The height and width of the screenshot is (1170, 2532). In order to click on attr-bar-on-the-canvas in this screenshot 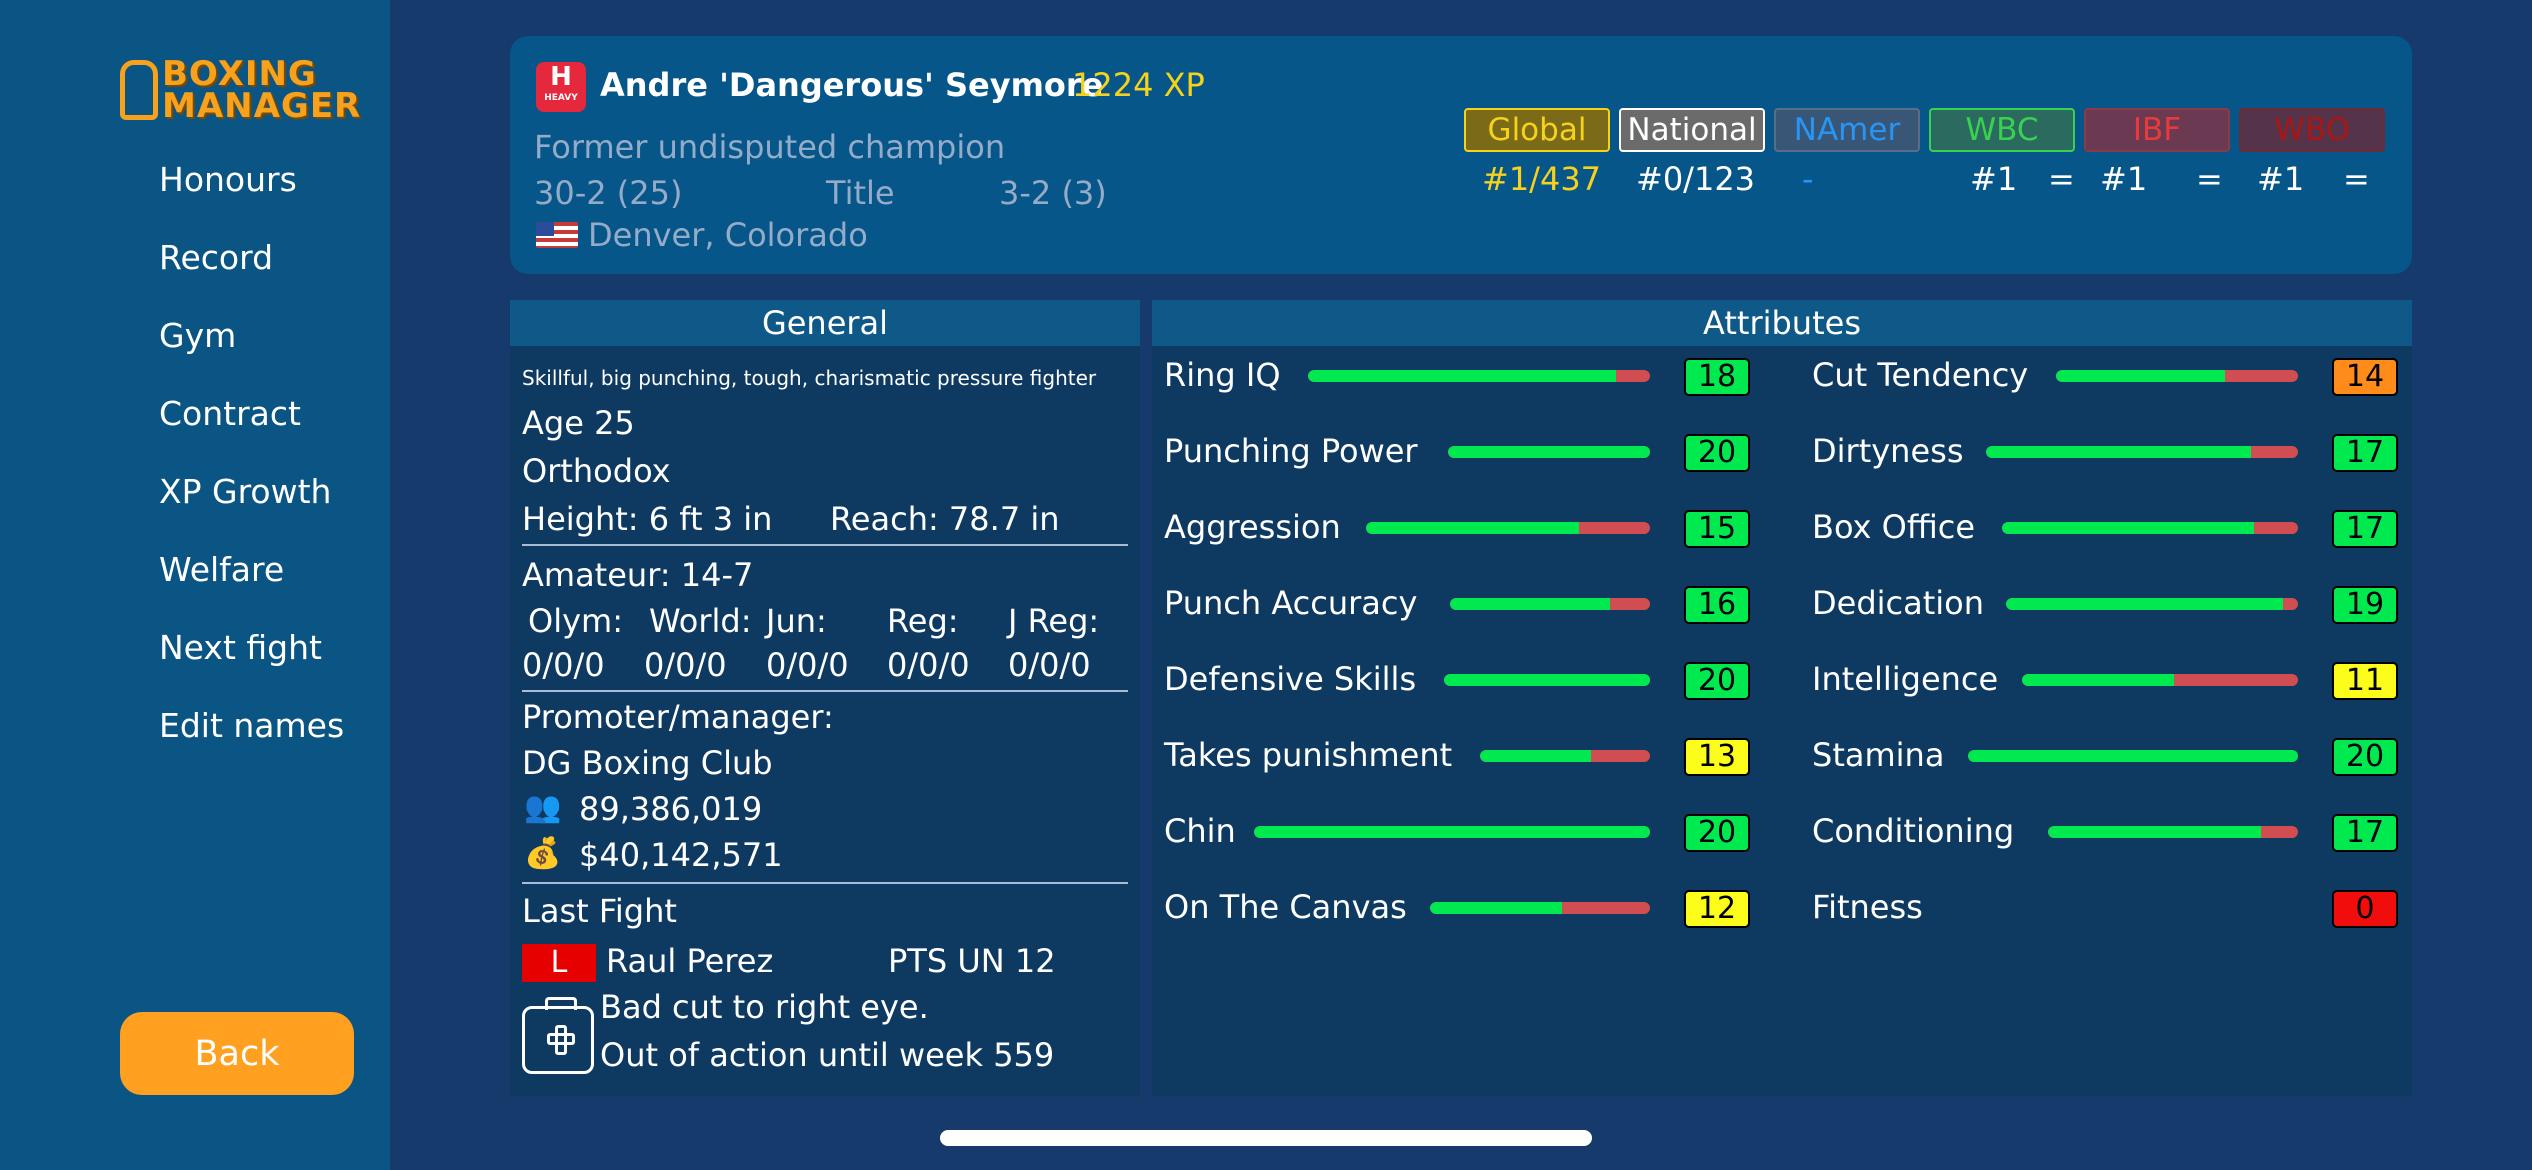, I will do `click(1540, 908)`.